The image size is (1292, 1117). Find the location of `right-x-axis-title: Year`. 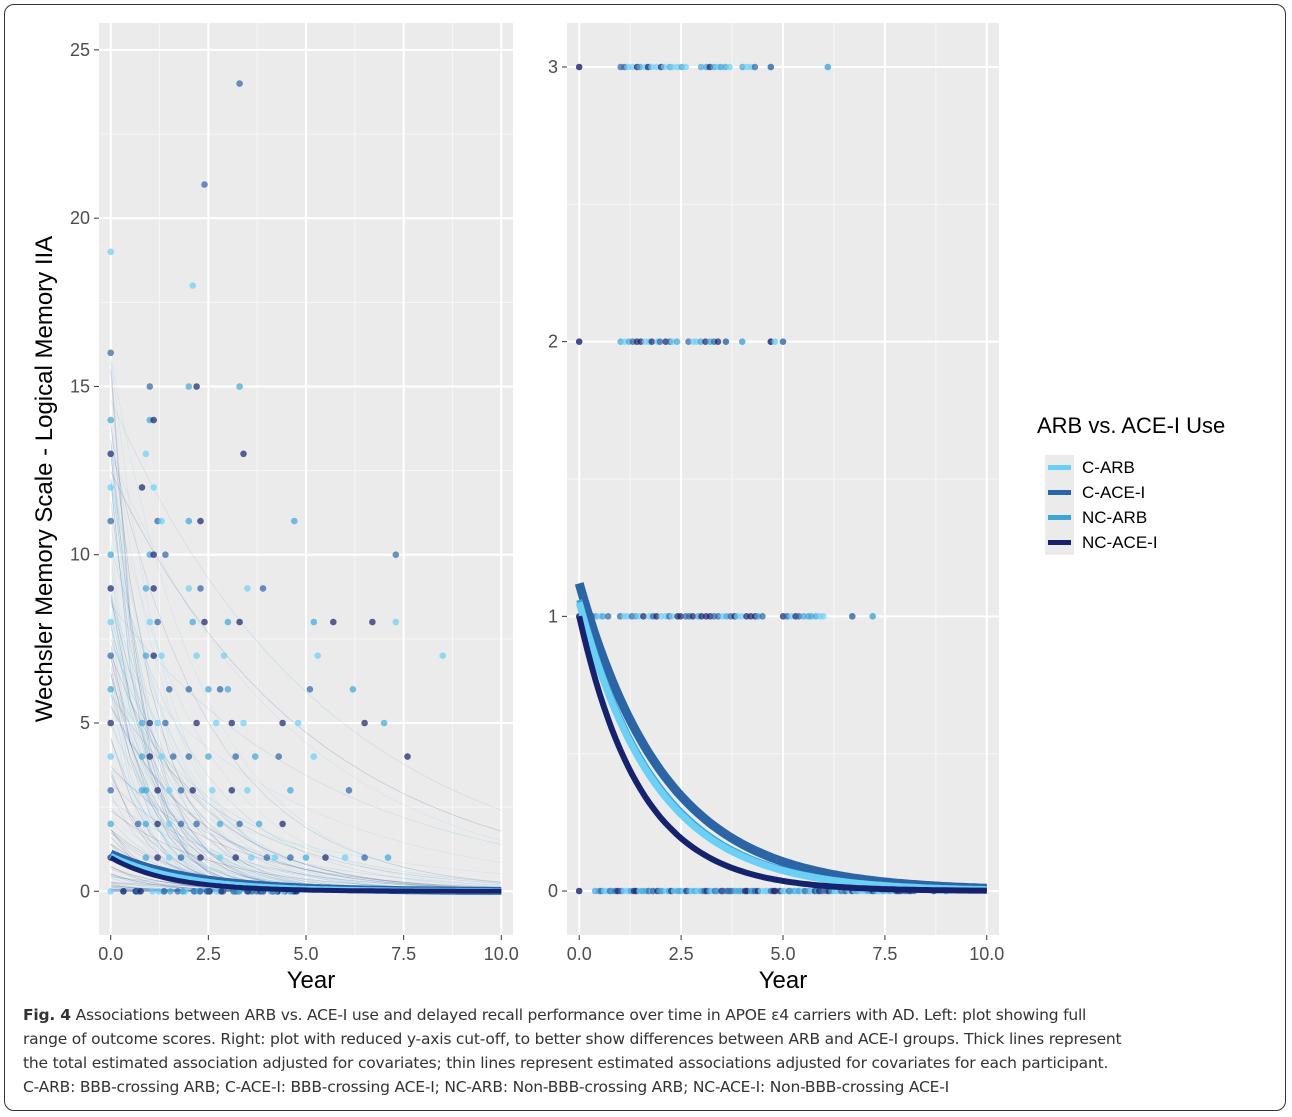

right-x-axis-title: Year is located at coordinates (783, 980).